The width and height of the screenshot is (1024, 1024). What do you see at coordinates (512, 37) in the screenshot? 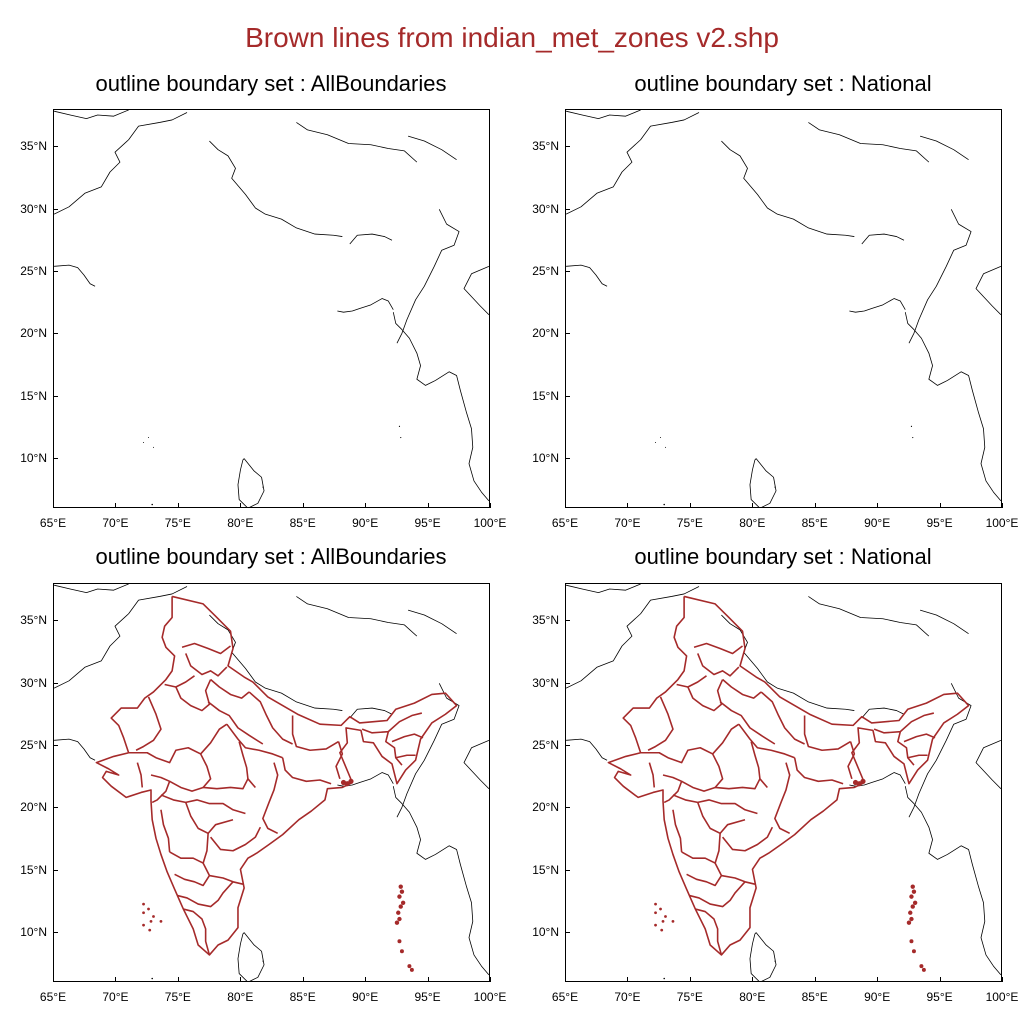
I see `figure-title: Brown lines from indian_met_zones v2.shp` at bounding box center [512, 37].